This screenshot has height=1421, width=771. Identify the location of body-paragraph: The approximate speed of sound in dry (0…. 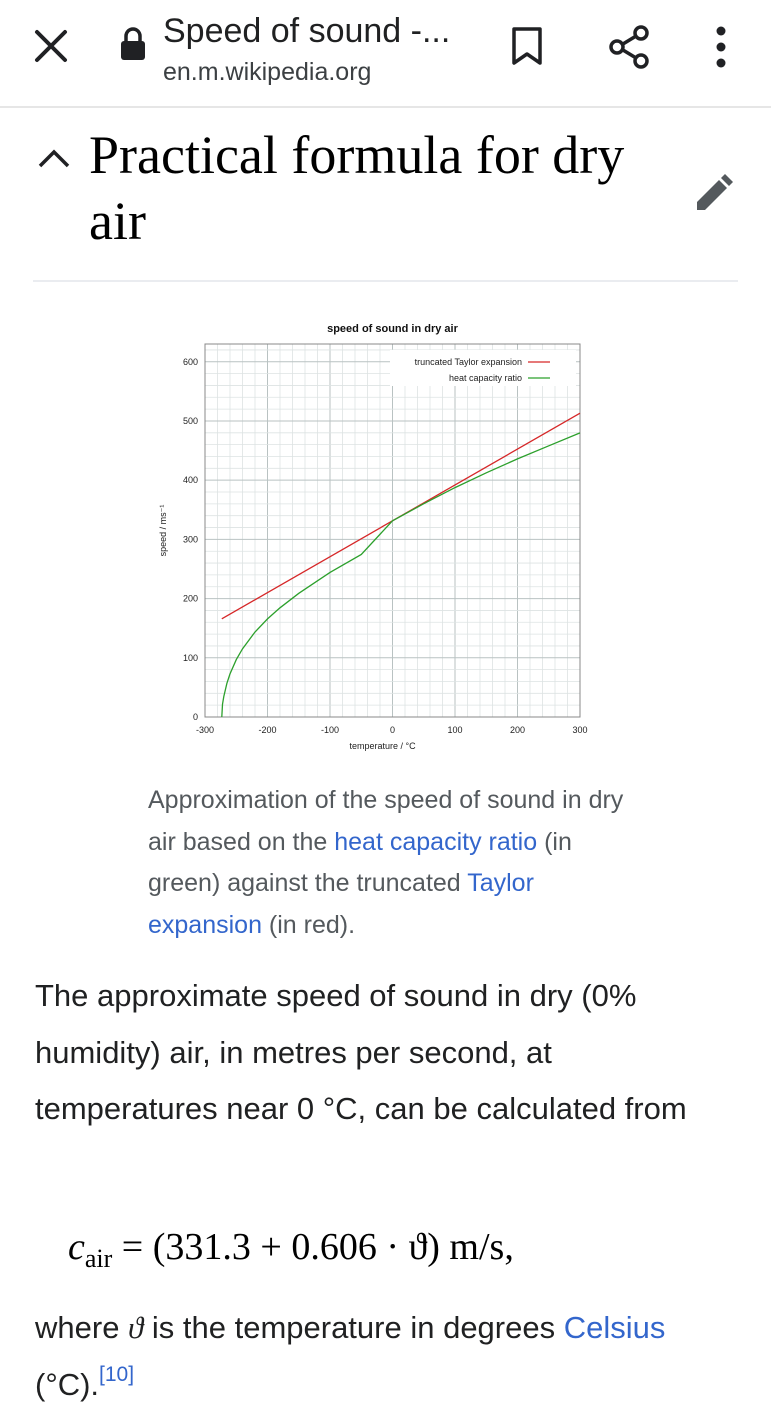
(361, 1052).